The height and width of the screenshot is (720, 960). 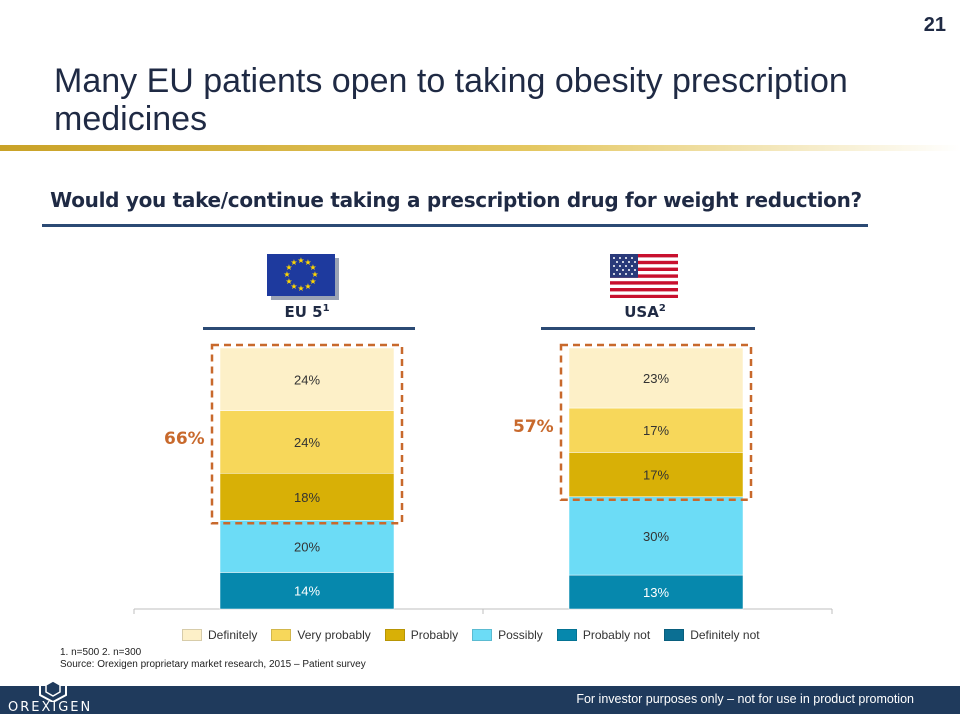 What do you see at coordinates (662, 308) in the screenshot?
I see `group-label-usa-sup: 2` at bounding box center [662, 308].